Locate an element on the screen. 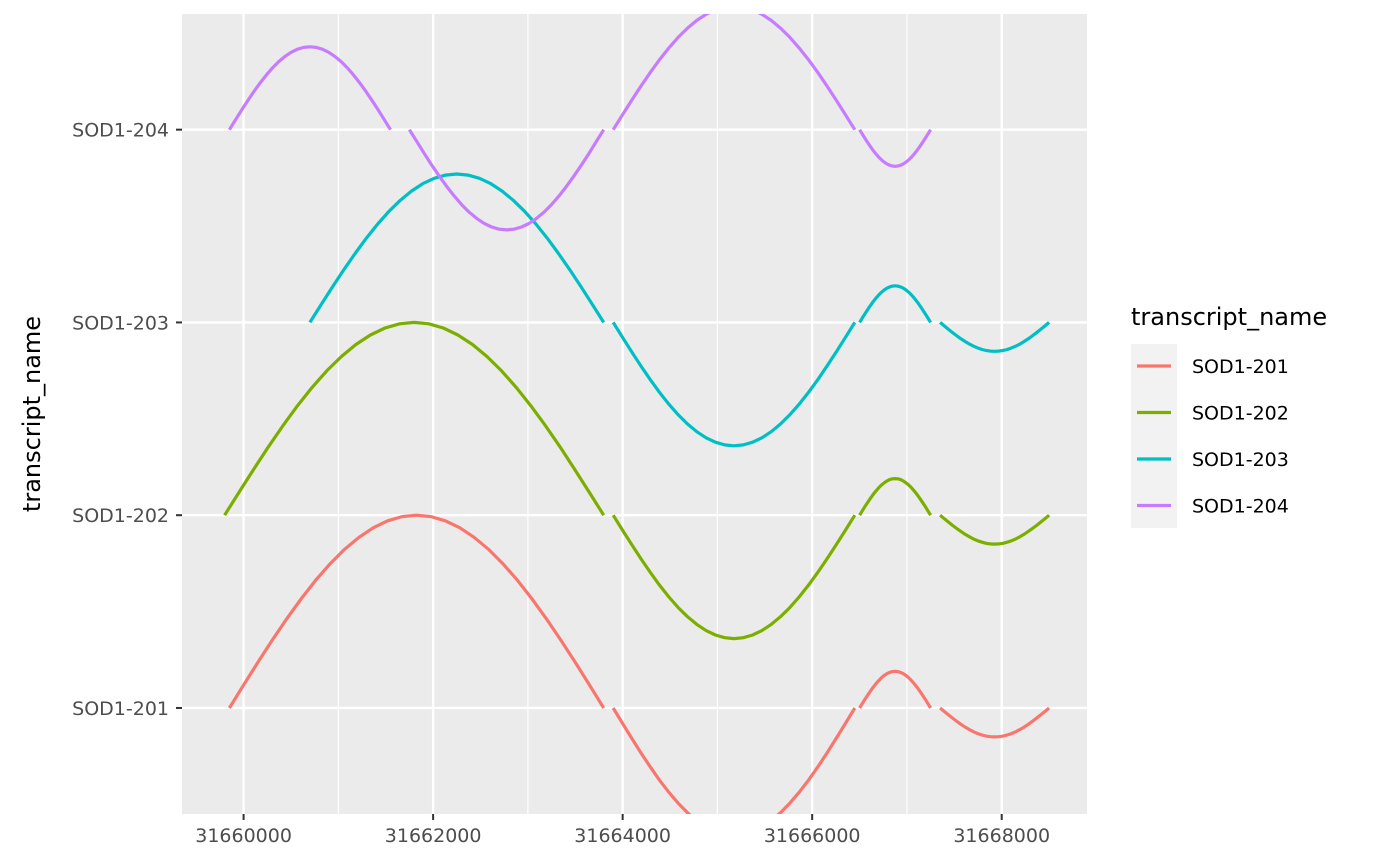 This screenshot has width=1400, height=866. x-tick-label: 31664000 is located at coordinates (622, 836).